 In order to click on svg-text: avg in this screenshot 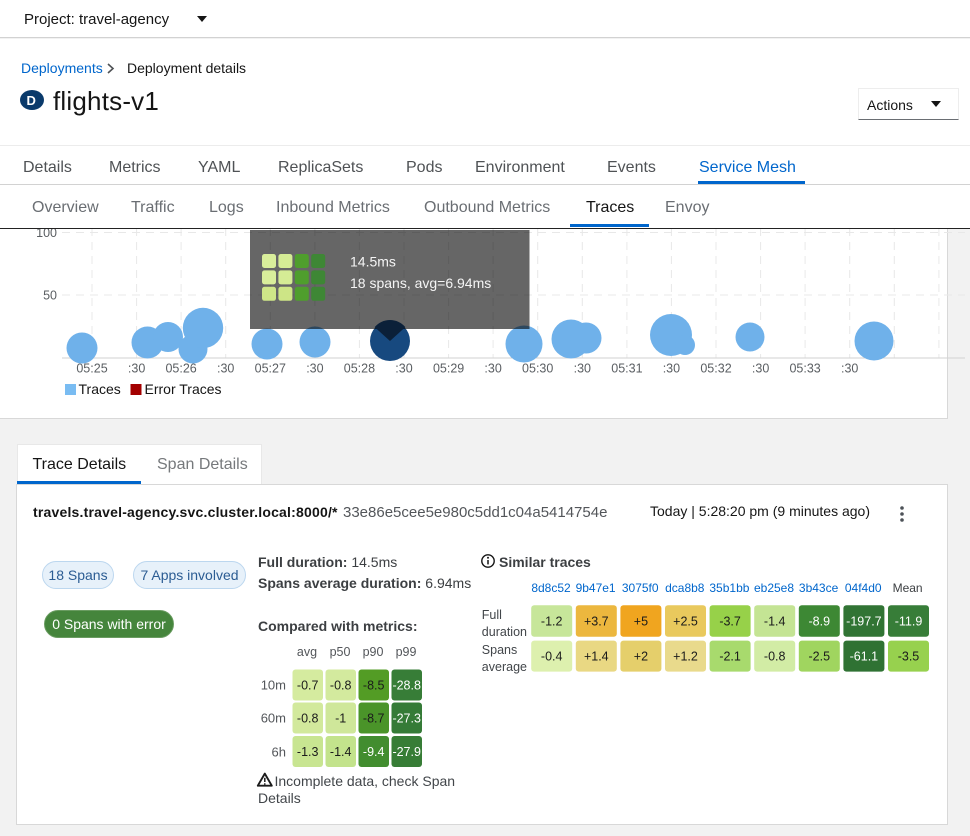, I will do `click(307, 652)`.